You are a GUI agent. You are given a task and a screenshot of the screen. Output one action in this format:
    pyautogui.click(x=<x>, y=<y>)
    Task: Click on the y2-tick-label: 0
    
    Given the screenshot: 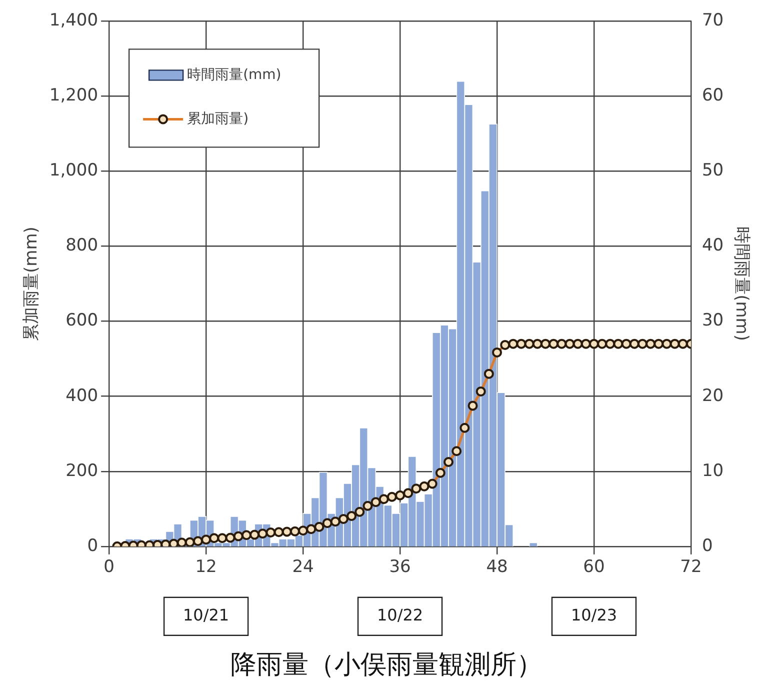 What is the action you would take?
    pyautogui.click(x=707, y=546)
    